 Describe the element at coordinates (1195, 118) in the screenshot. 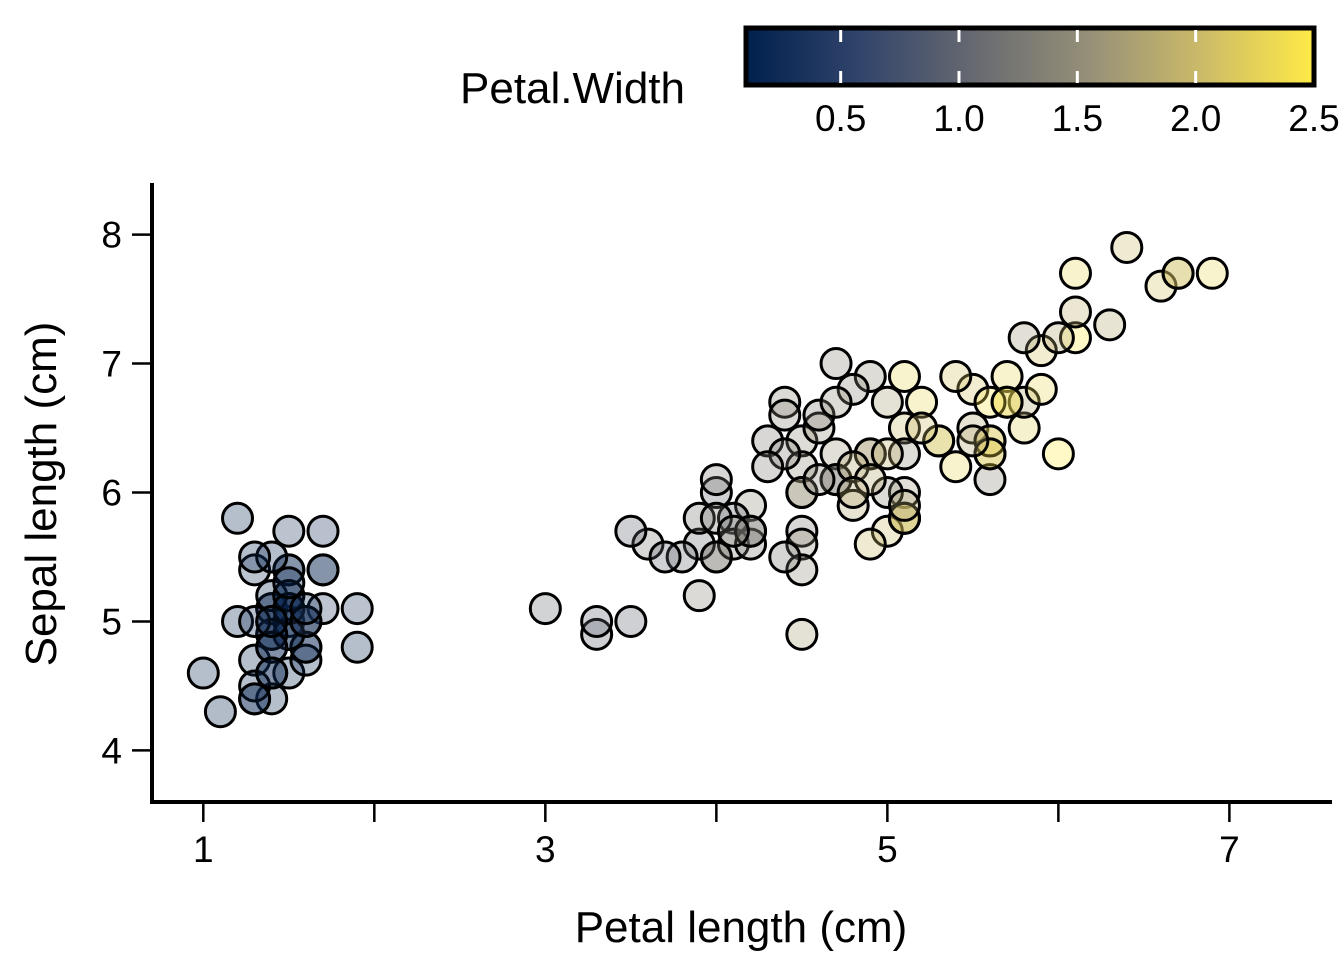

I see `colorbar-tick-label: 2.0` at that location.